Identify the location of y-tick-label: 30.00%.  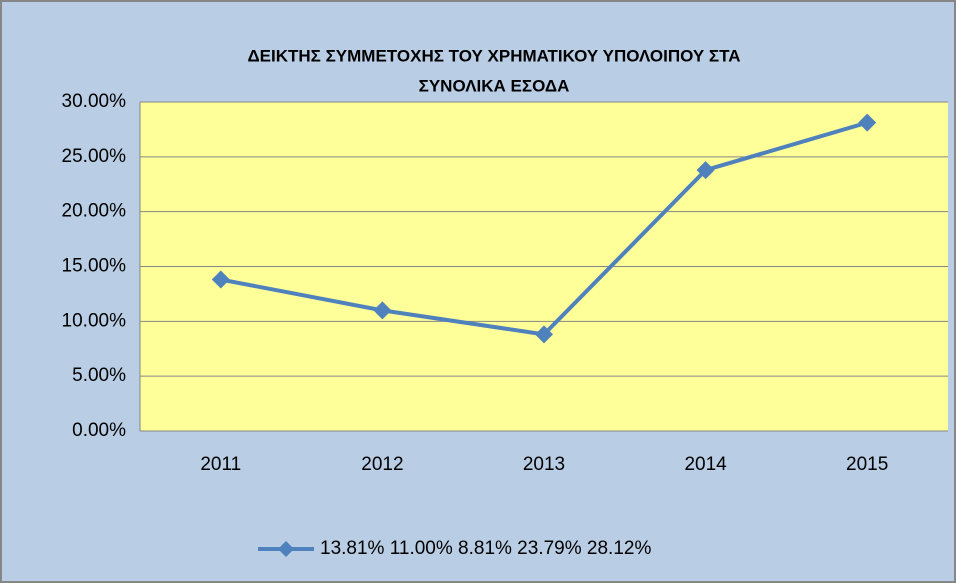
(94, 101).